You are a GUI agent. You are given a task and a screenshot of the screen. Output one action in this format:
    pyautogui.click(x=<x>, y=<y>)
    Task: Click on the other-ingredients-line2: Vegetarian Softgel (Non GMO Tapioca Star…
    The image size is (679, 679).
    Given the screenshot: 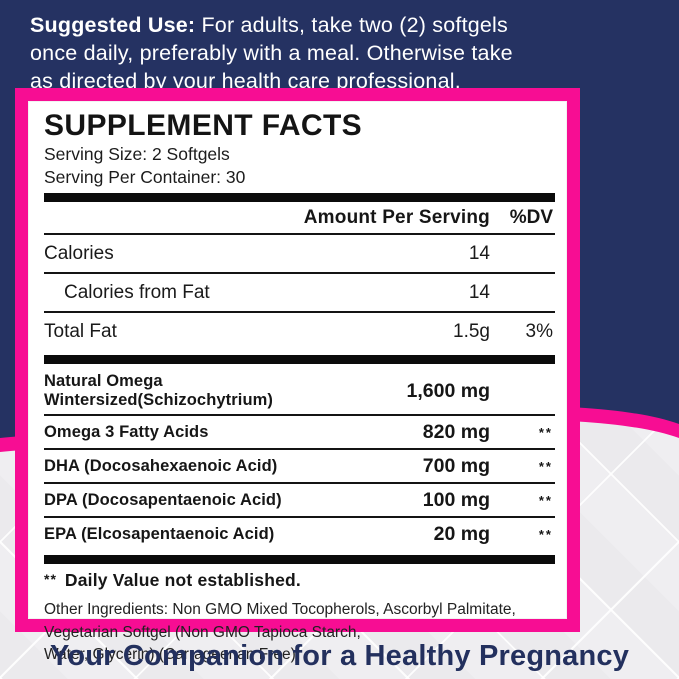 What is the action you would take?
    pyautogui.click(x=202, y=632)
    